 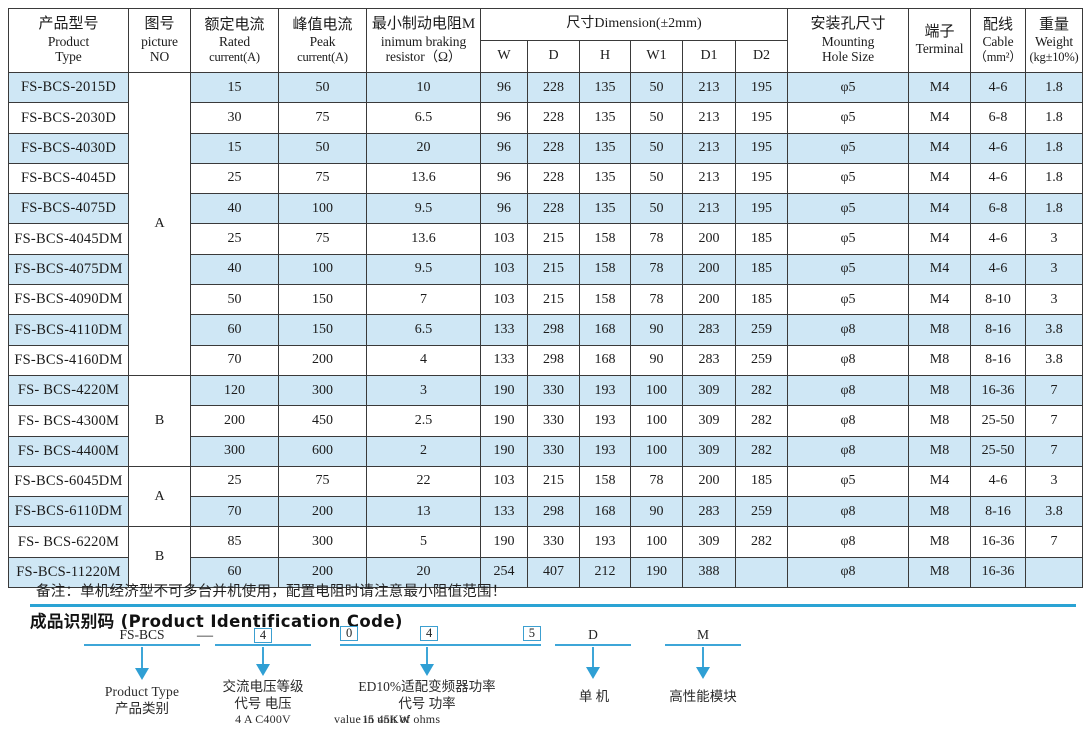 I want to click on header-mounting-hole-size-cn: 安装孔尺寸, so click(x=848, y=24).